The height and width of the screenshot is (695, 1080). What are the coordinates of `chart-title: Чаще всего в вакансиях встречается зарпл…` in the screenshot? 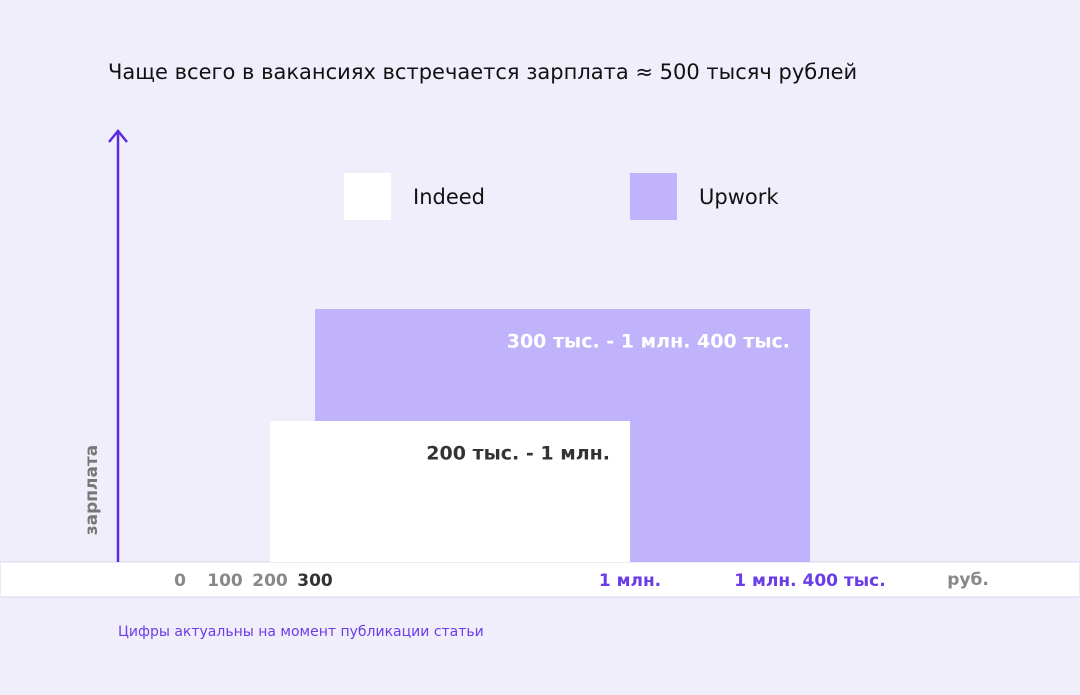 It's located at (482, 72).